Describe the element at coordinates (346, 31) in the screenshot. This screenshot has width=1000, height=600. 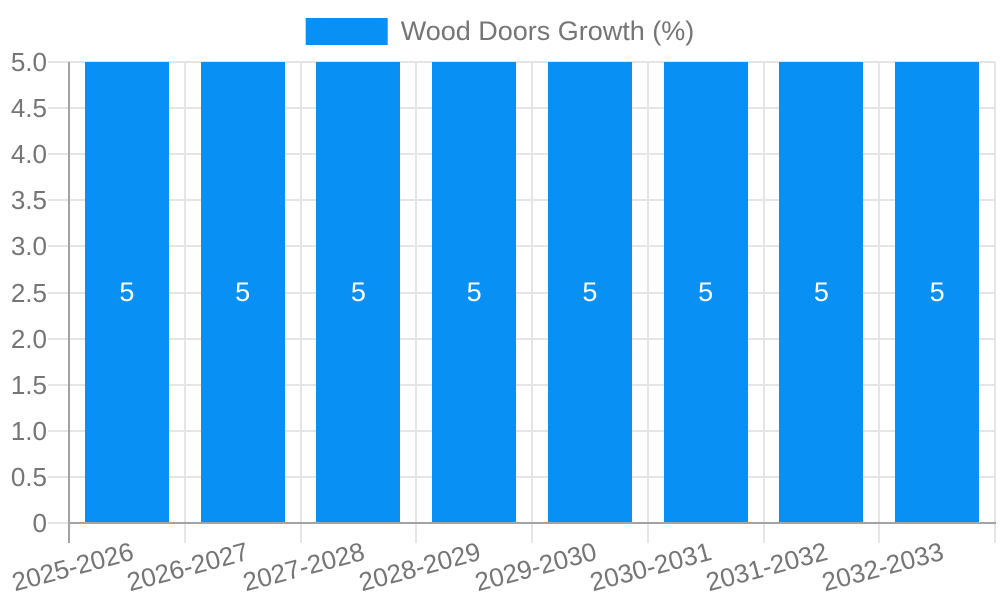
I see `legend-swatch` at that location.